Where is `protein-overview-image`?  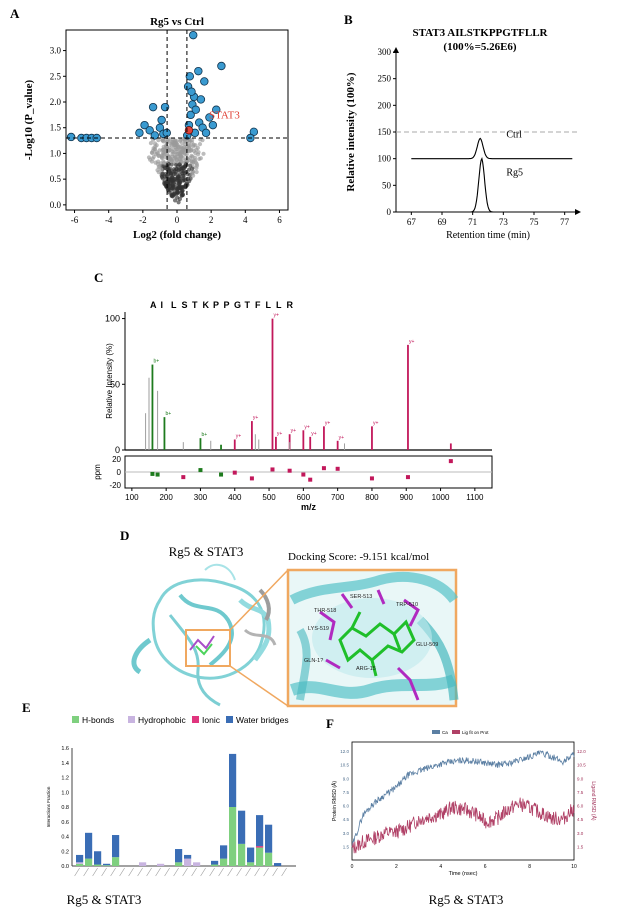
protein-overview-image is located at coordinates (204, 635).